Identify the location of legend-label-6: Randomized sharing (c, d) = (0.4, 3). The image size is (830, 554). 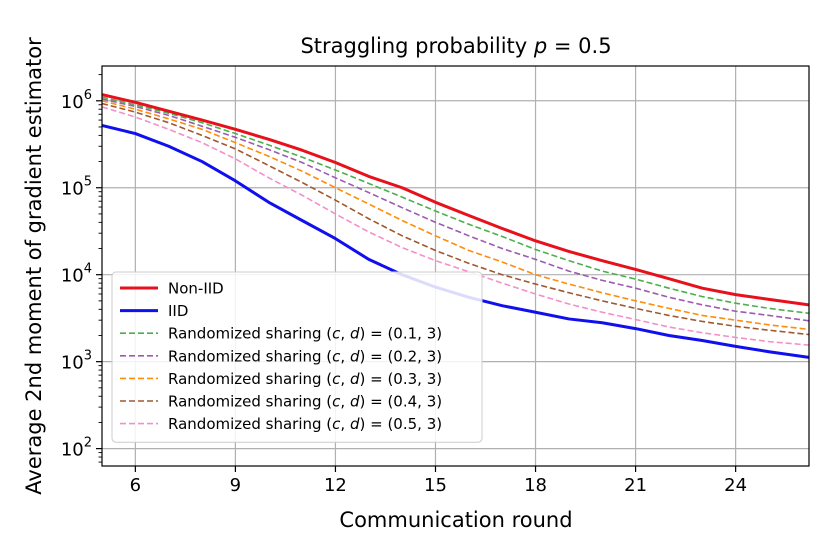
(305, 402).